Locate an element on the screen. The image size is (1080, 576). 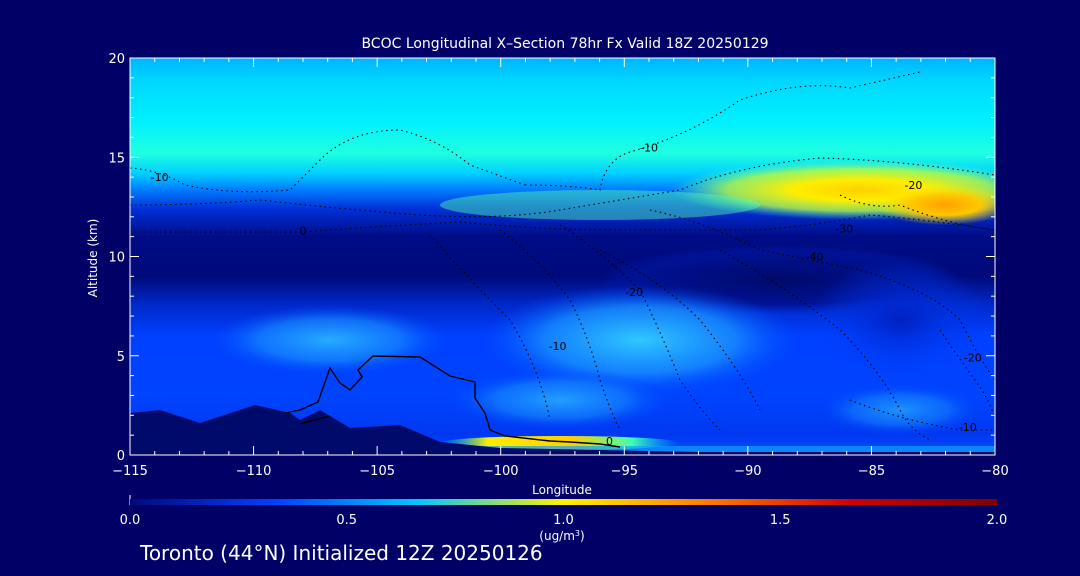
y-tick-label: 15 is located at coordinates (116, 158).